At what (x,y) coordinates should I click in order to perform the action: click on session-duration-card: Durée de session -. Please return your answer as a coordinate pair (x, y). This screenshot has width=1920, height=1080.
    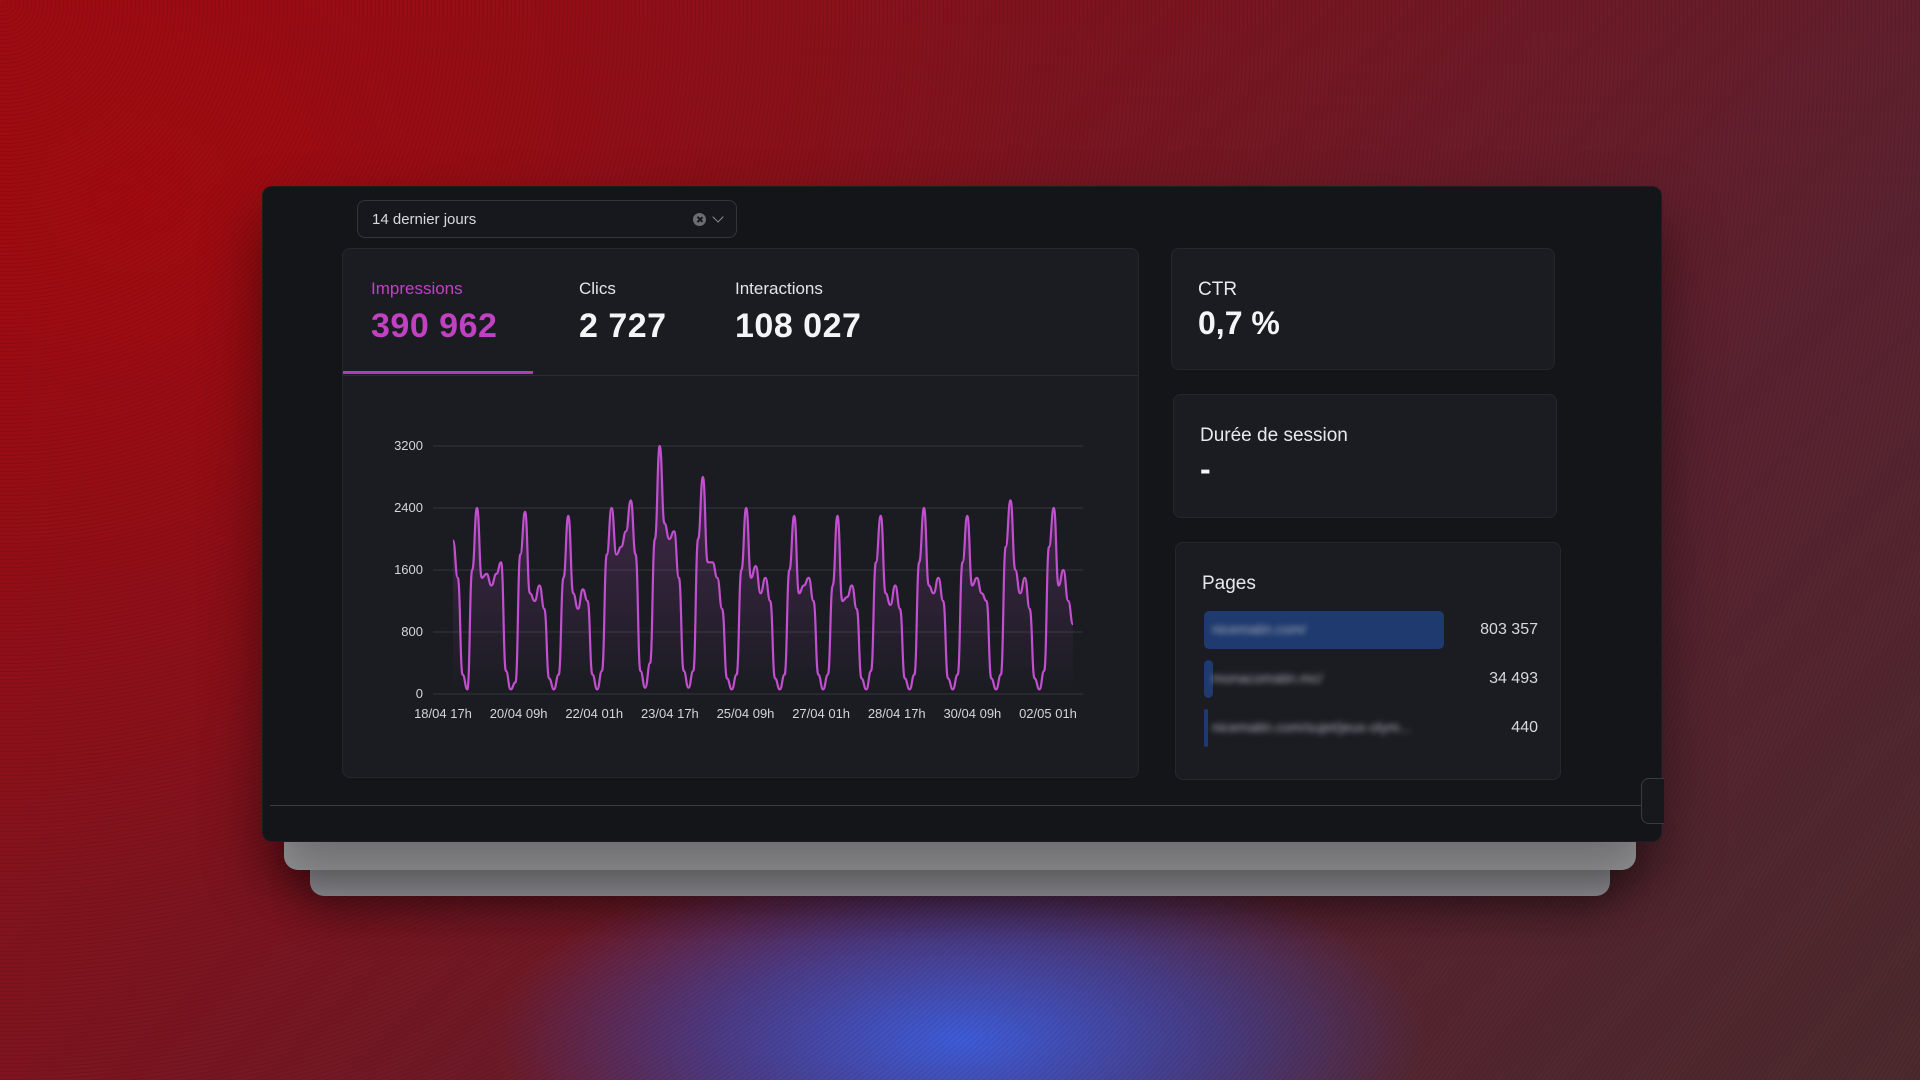
    Looking at the image, I should click on (1365, 456).